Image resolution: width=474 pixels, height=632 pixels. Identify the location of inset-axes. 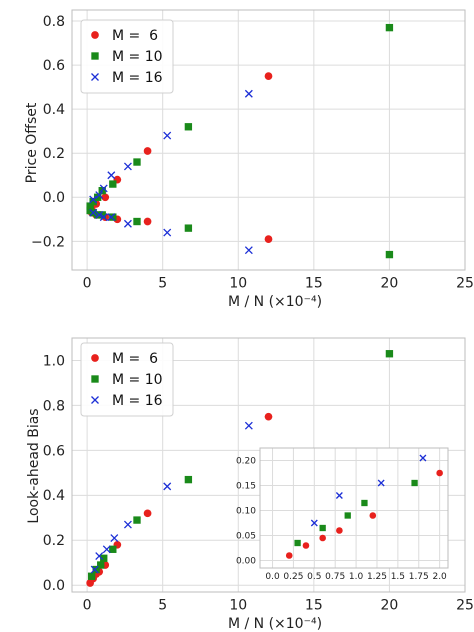
(354, 508).